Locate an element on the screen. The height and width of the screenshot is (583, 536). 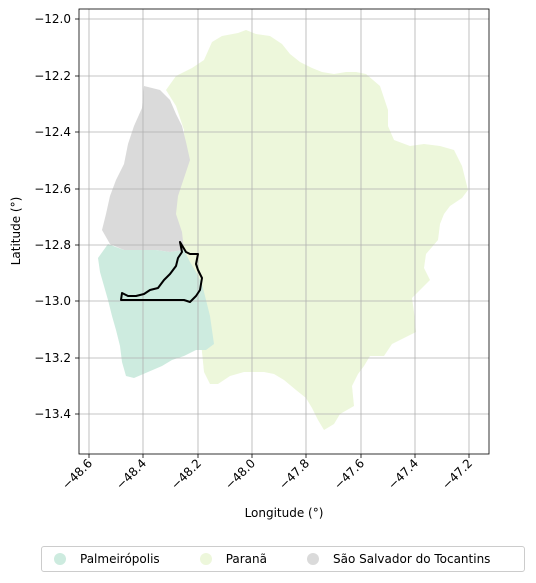
y-tick-label: −12.6 is located at coordinates (52, 189).